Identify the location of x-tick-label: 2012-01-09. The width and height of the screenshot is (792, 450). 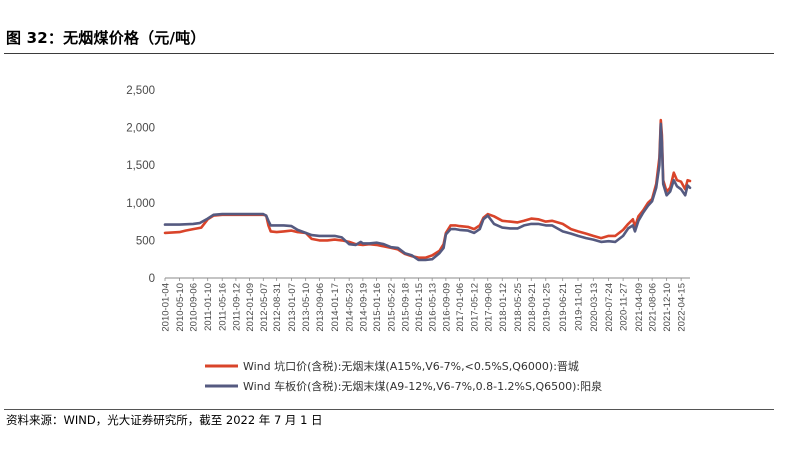
(250, 307).